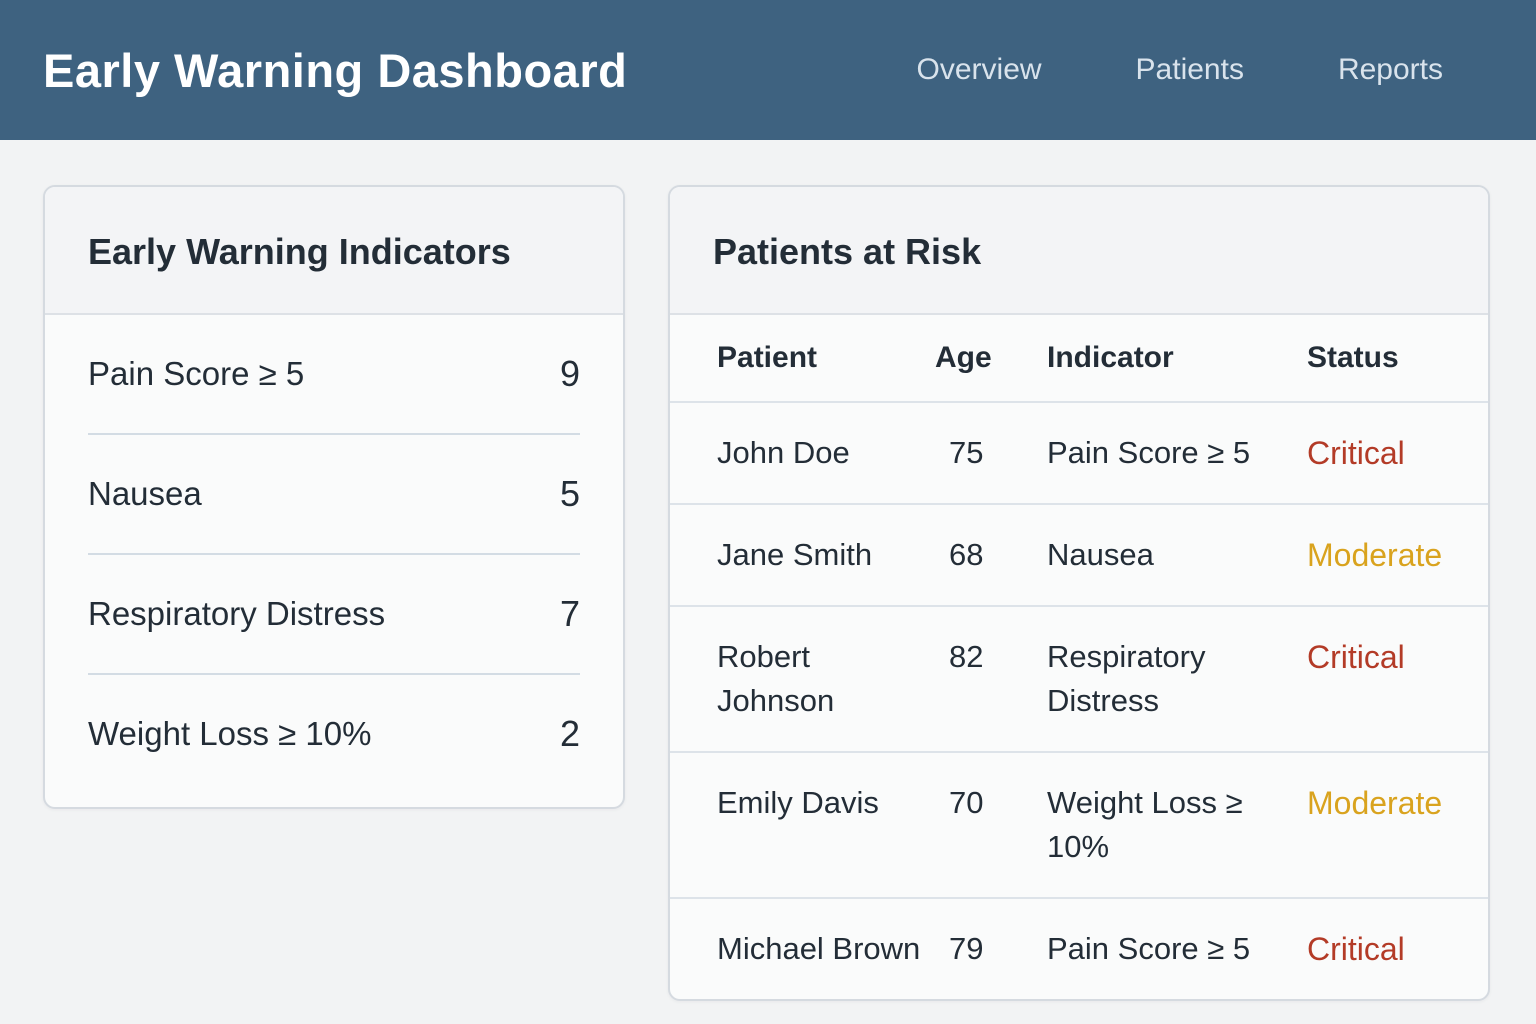  Describe the element at coordinates (966, 802) in the screenshot. I see `patient-age-cell: 70` at that location.